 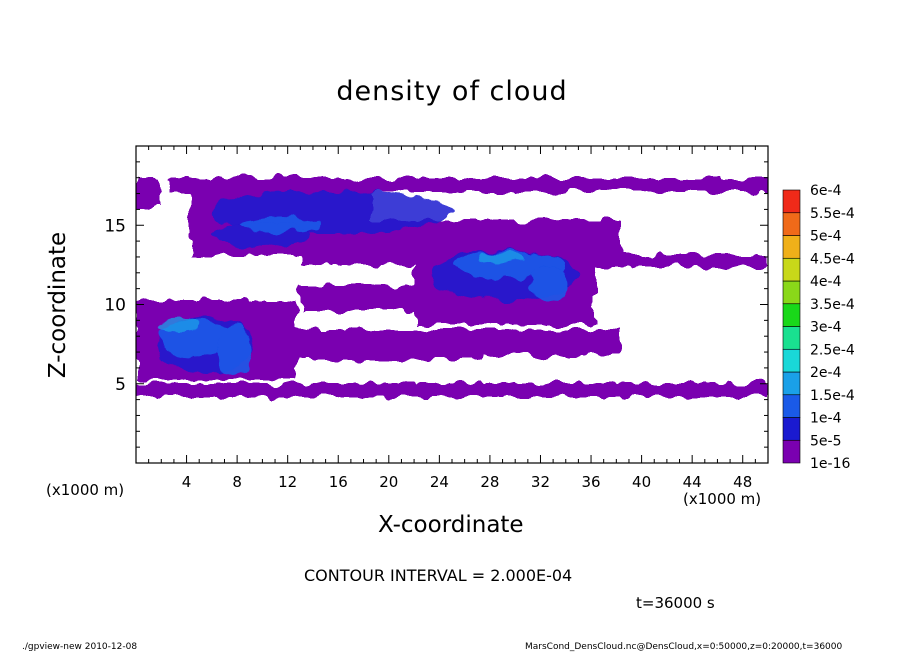 What do you see at coordinates (590, 482) in the screenshot?
I see `x-tick-label: 36` at bounding box center [590, 482].